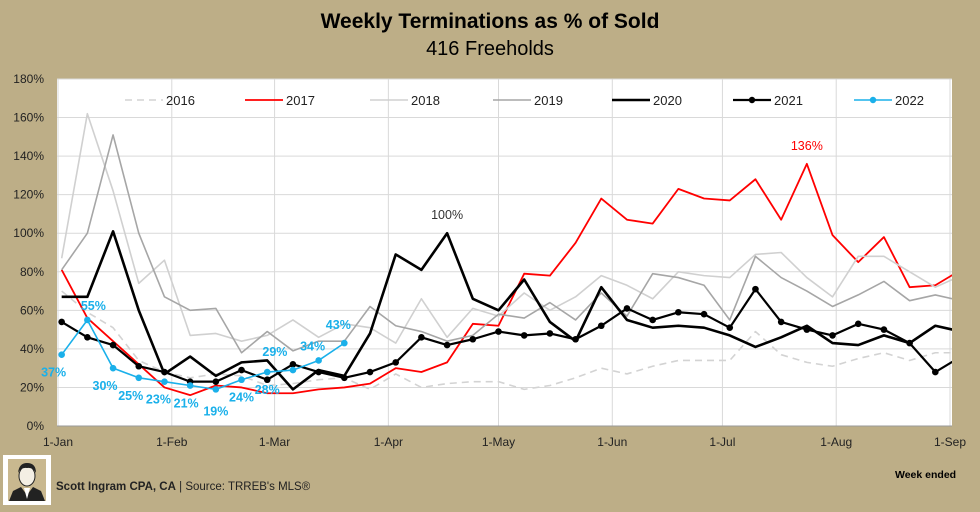  I want to click on legend-marker-2022, so click(873, 100).